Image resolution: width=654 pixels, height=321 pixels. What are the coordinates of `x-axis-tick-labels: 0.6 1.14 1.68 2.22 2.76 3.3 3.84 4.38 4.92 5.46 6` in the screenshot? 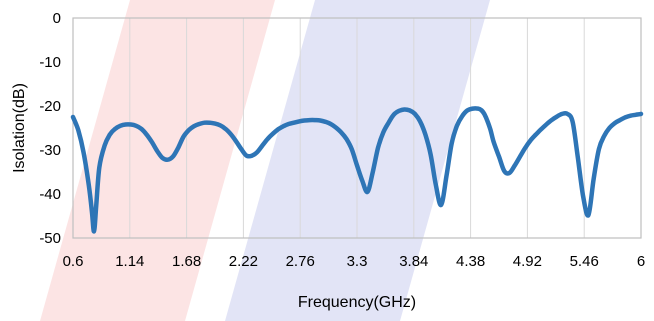 It's located at (354, 261).